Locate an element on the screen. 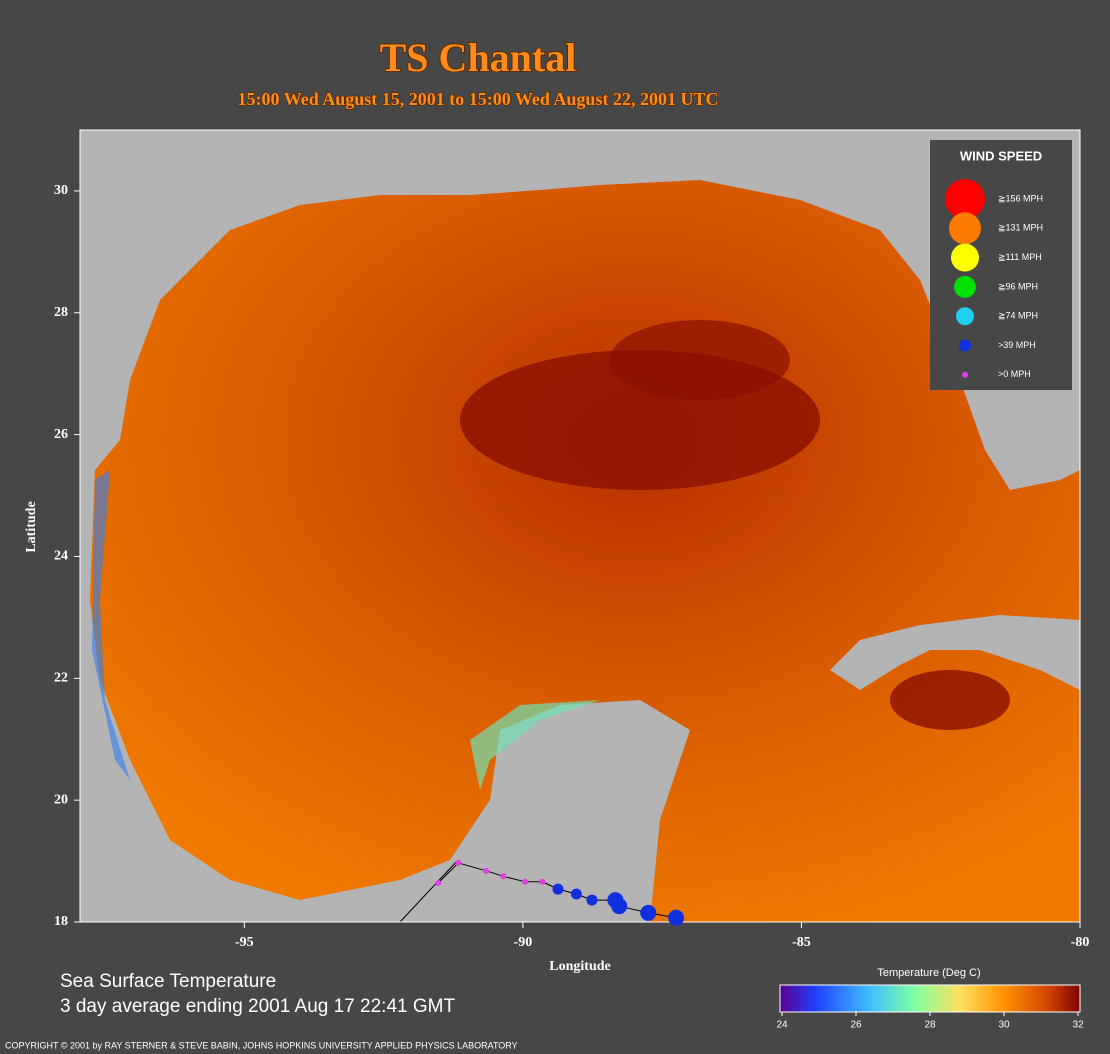  legend-label: >39 MPH is located at coordinates (1017, 345).